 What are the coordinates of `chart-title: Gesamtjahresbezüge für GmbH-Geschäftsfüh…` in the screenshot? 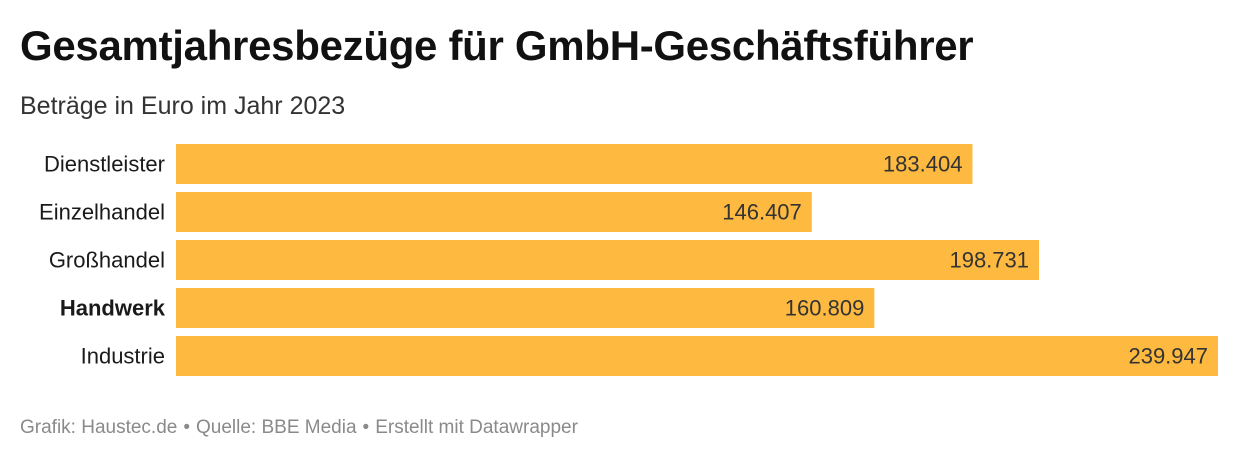 It's located at (497, 45).